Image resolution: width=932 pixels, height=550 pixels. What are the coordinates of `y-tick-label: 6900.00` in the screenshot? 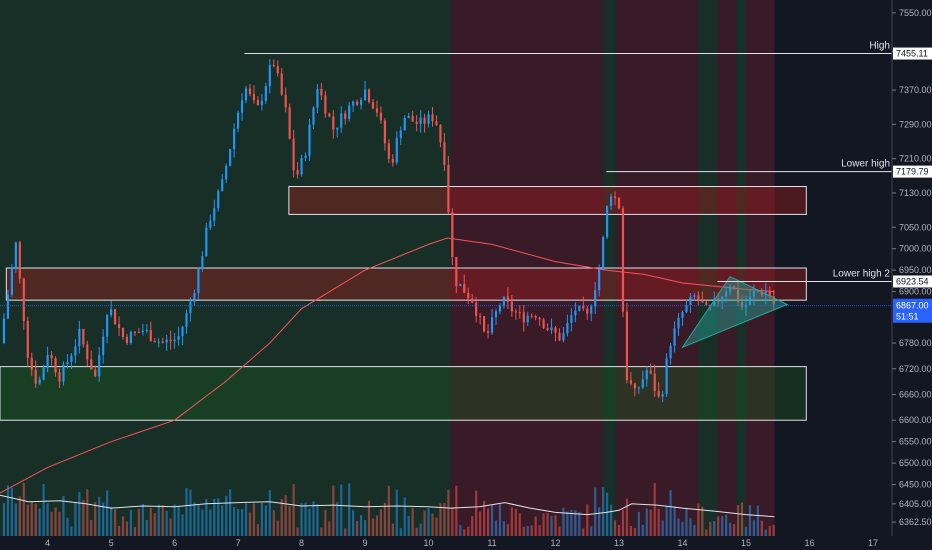 It's located at (915, 292).